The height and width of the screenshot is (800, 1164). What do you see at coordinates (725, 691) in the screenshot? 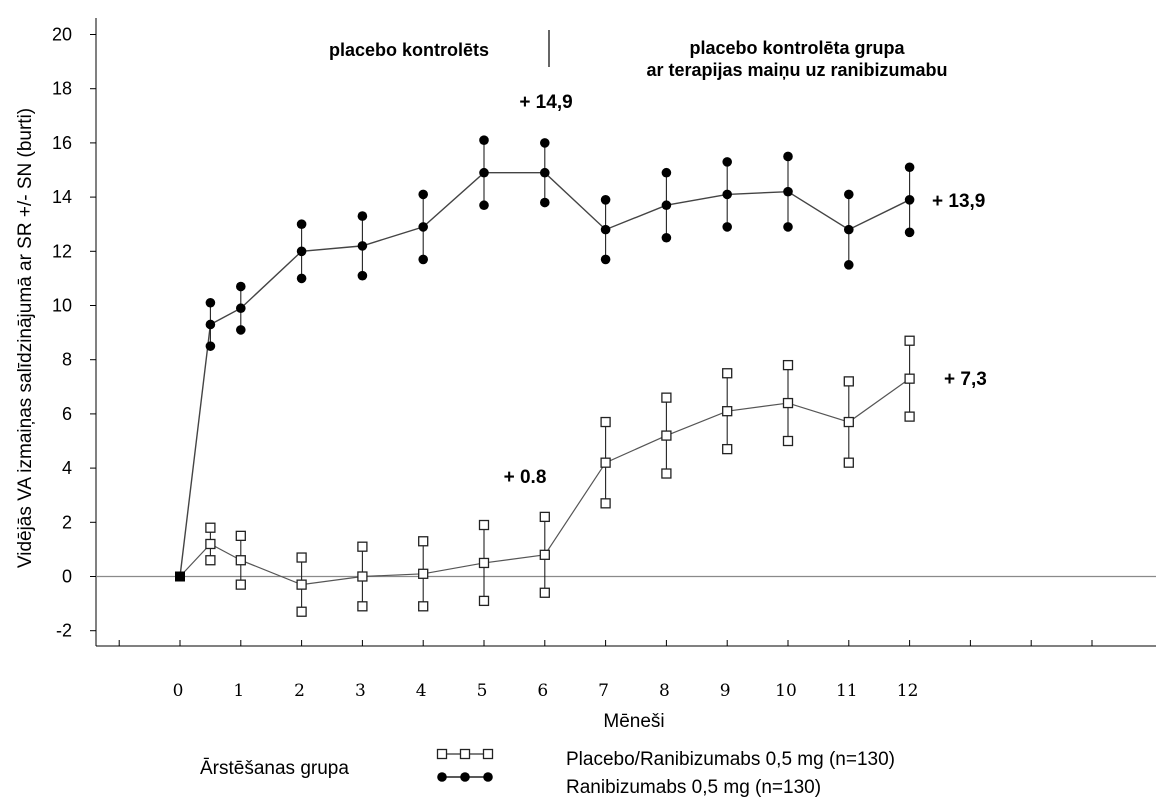
I see `x-tick-label: 9` at bounding box center [725, 691].